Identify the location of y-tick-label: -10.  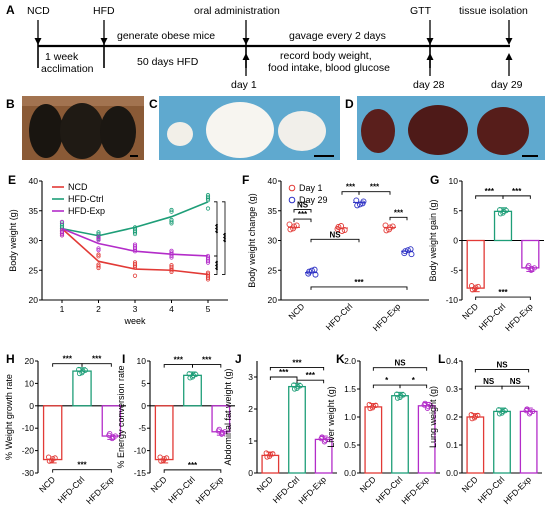
(452, 300).